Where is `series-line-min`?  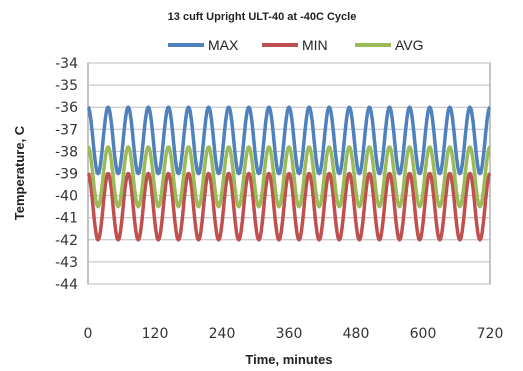 series-line-min is located at coordinates (289, 206).